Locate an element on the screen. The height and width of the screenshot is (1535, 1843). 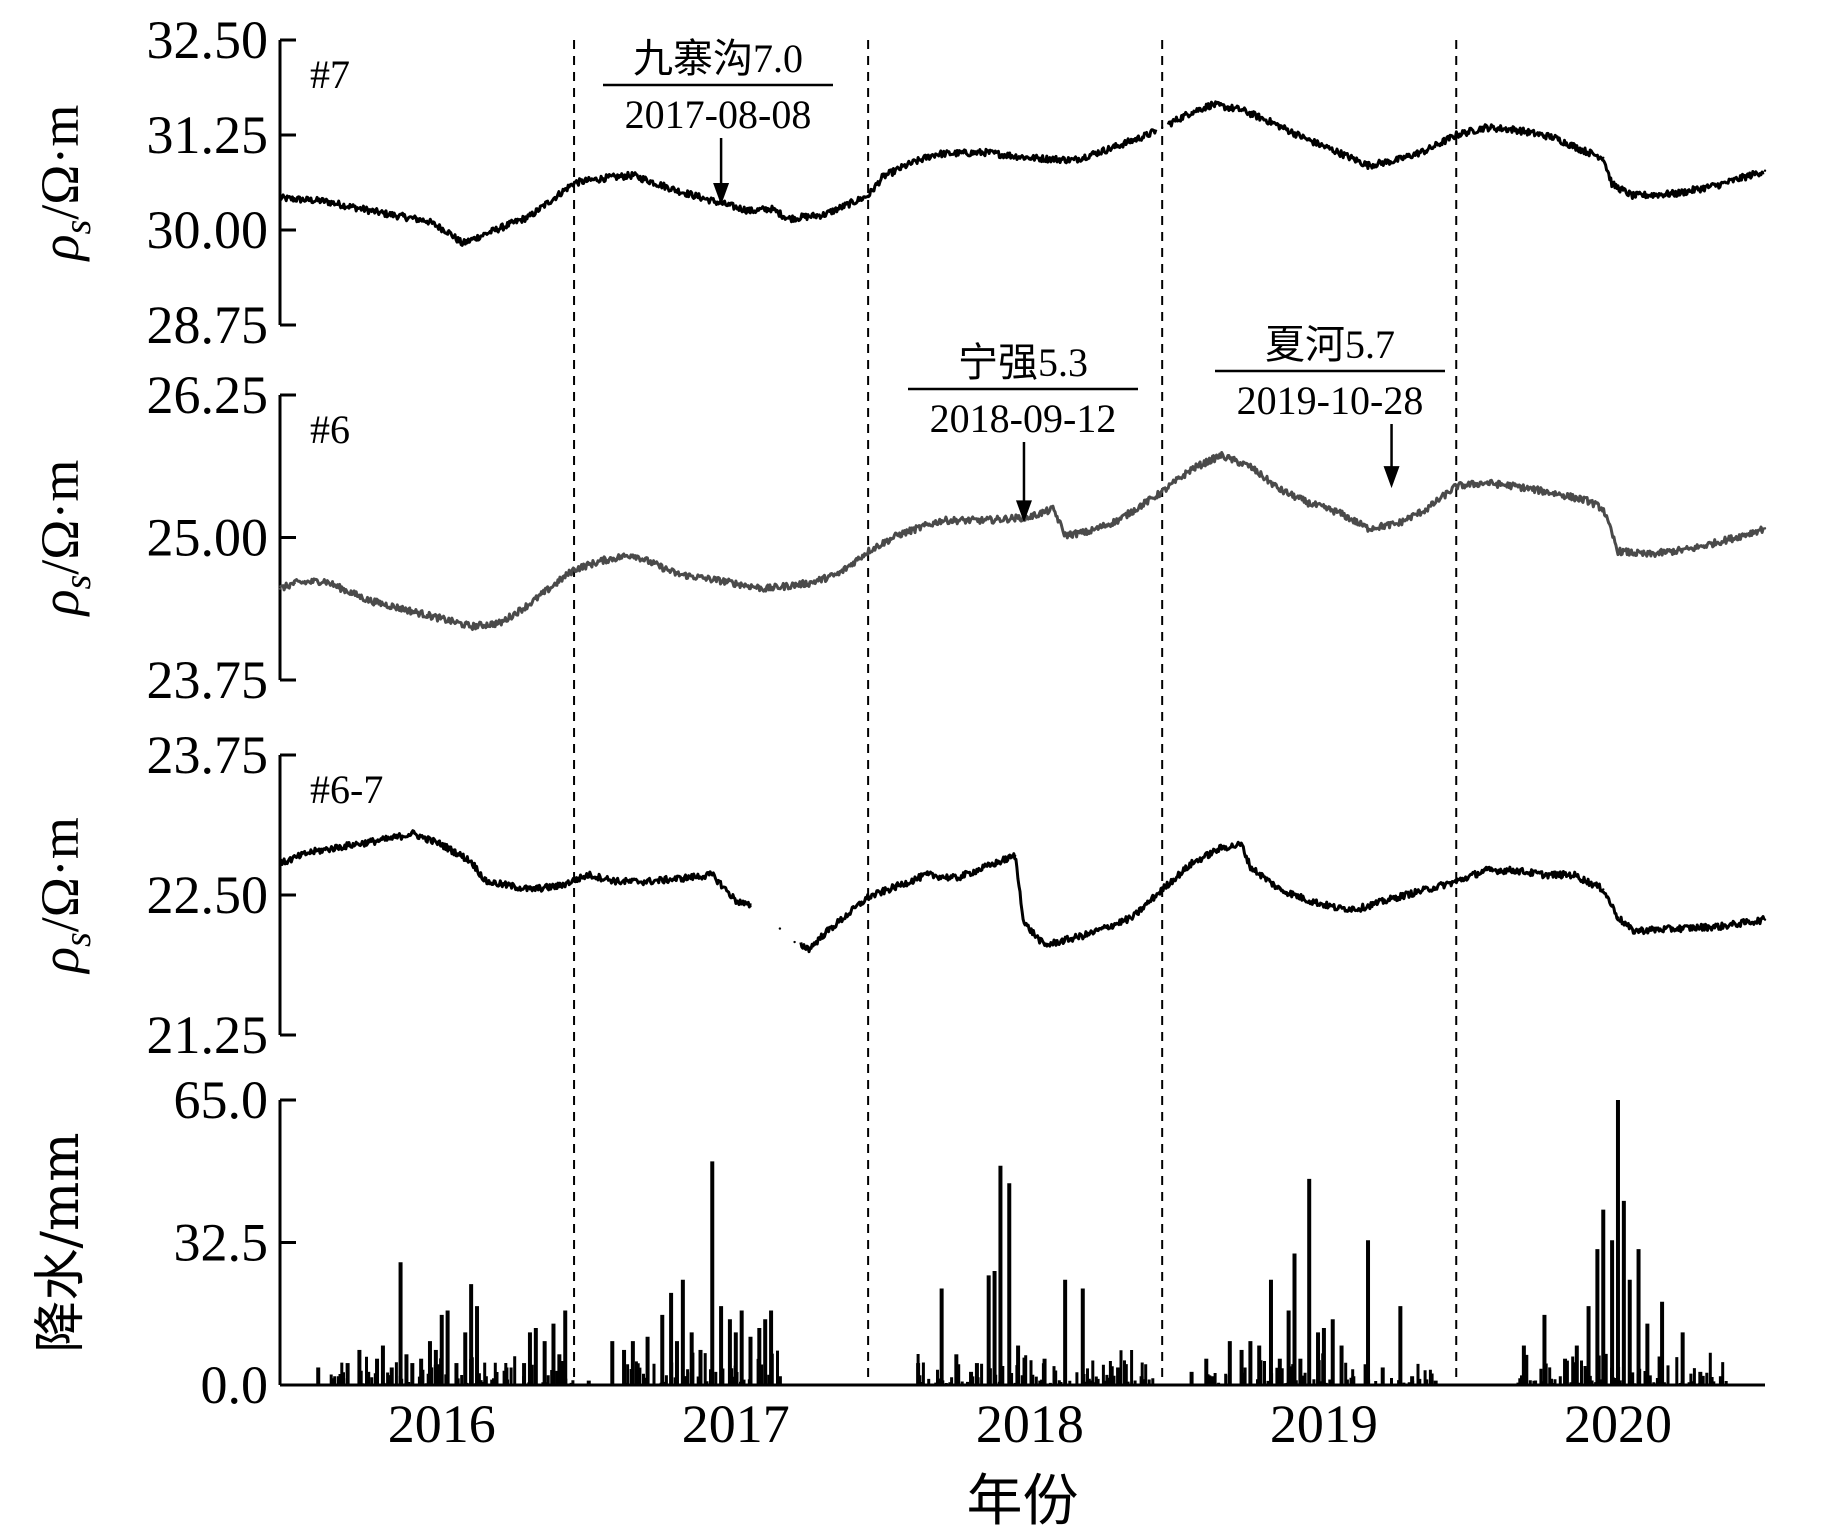
y-tick-label-p67-0: 23.75 is located at coordinates (208, 755).